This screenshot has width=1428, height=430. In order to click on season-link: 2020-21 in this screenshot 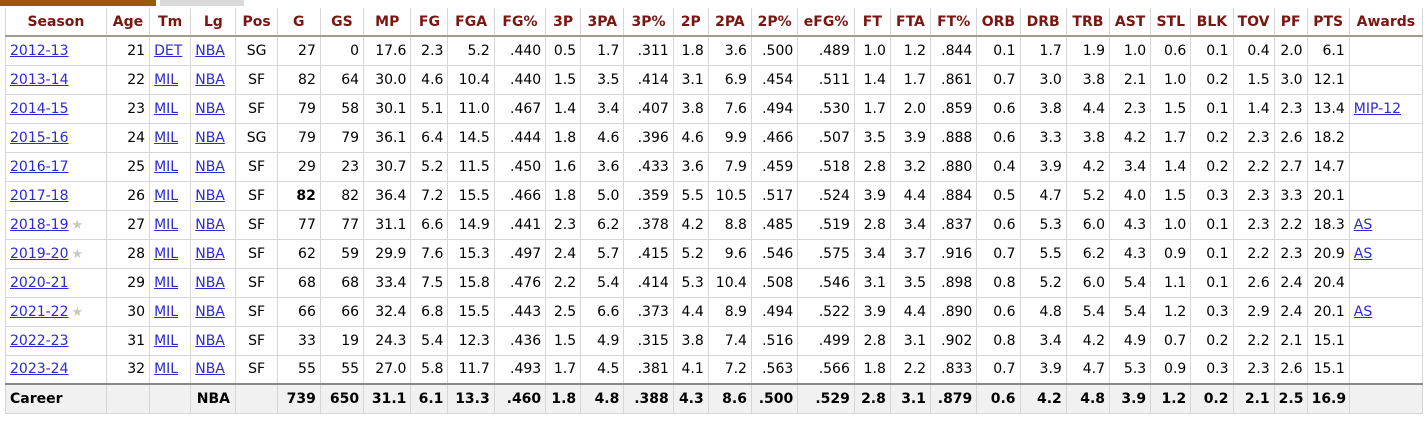, I will do `click(39, 282)`.